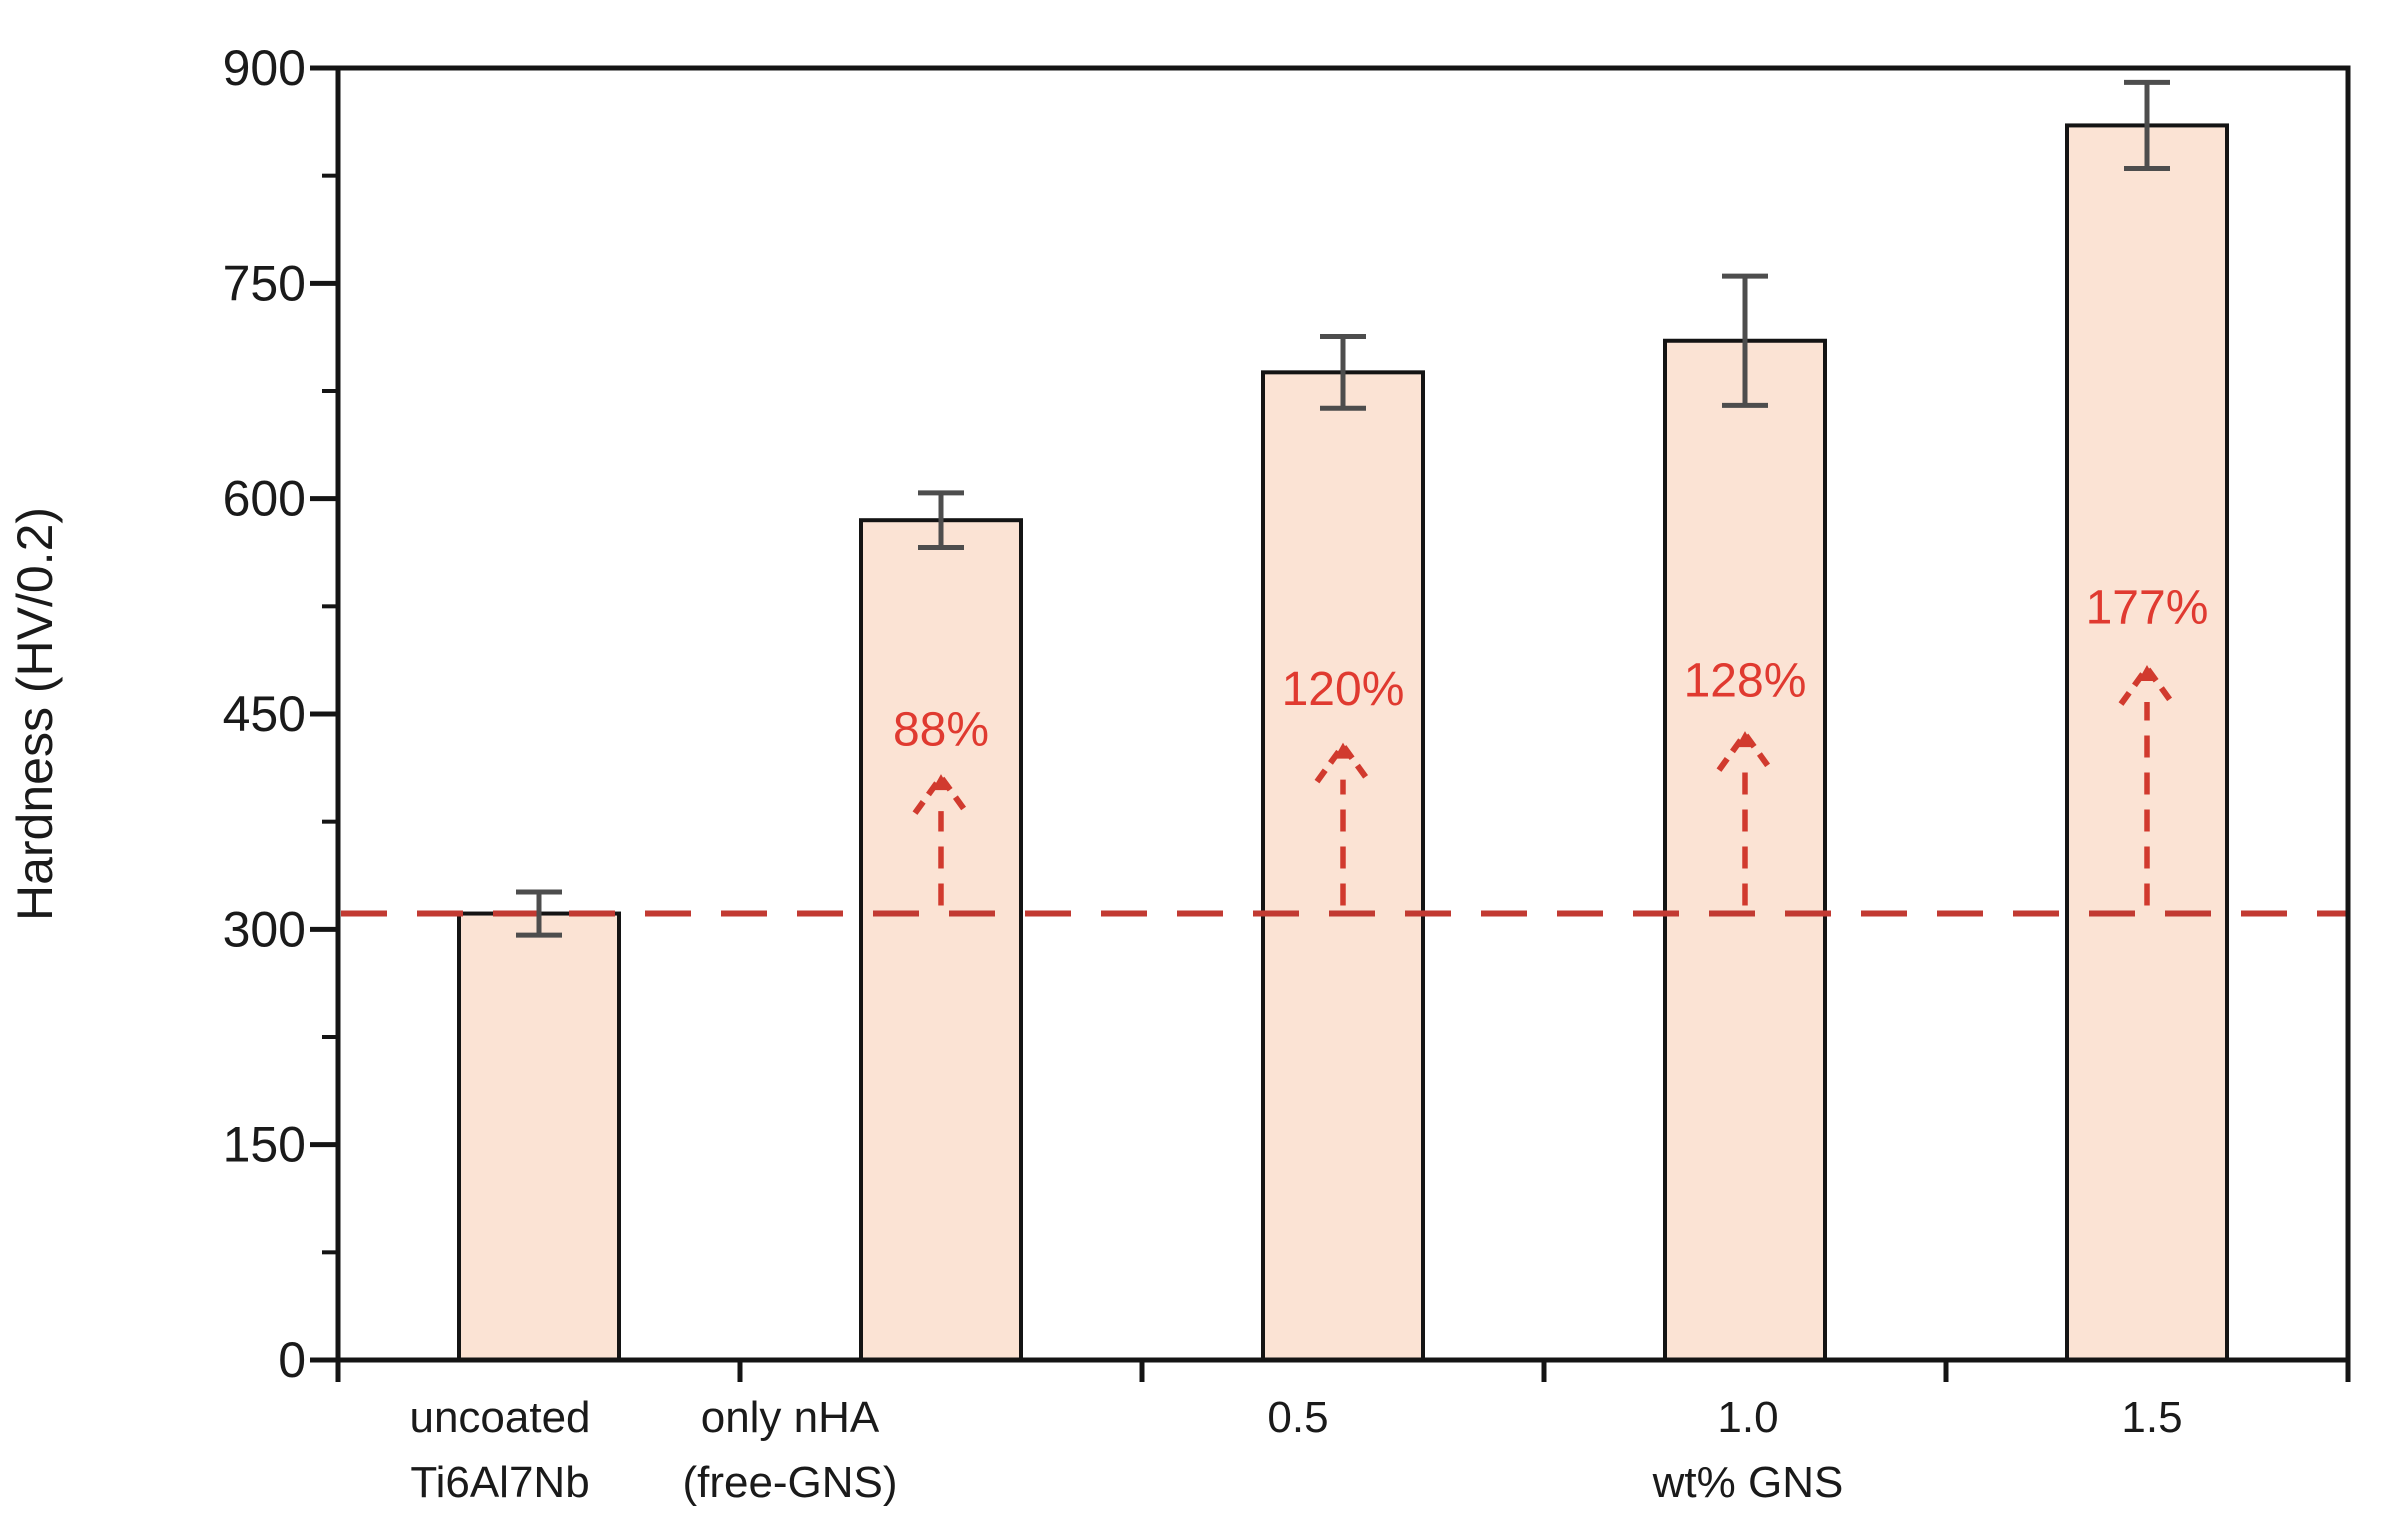  Describe the element at coordinates (1297, 1417) in the screenshot. I see `x-category-label: 0.5` at that location.